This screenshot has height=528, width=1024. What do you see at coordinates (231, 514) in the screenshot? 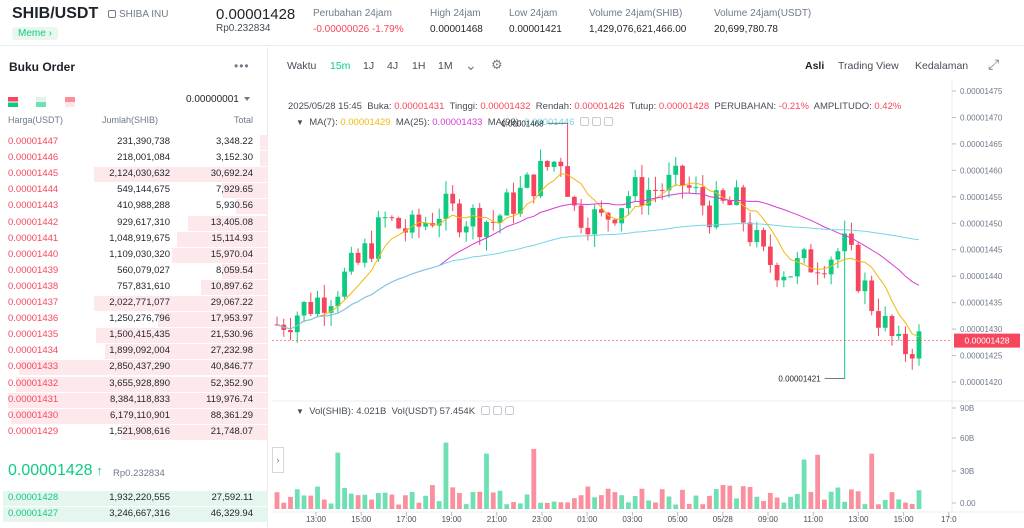
I see `row-total: 46,329.94` at bounding box center [231, 514].